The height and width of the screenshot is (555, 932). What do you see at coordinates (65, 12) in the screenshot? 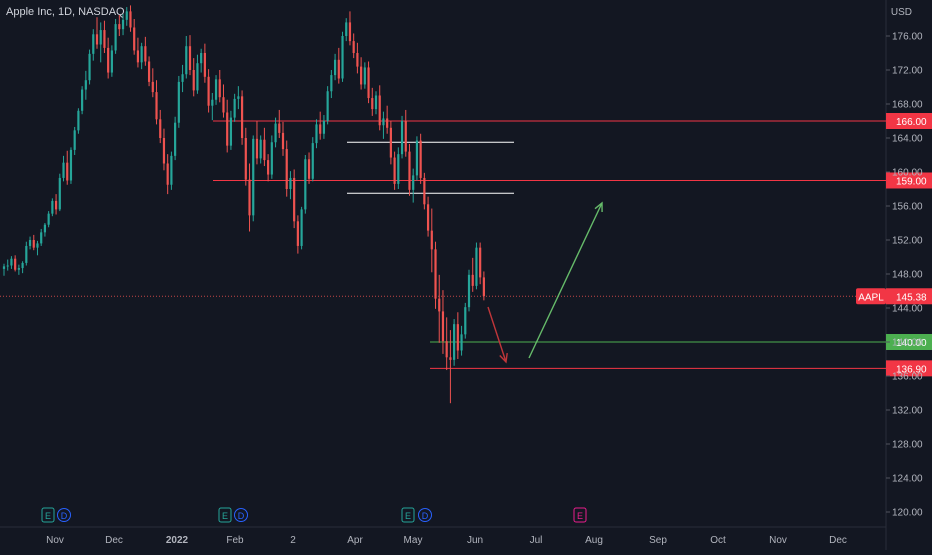
I see `chart-title: Apple Inc, 1D, NASDAQ` at bounding box center [65, 12].